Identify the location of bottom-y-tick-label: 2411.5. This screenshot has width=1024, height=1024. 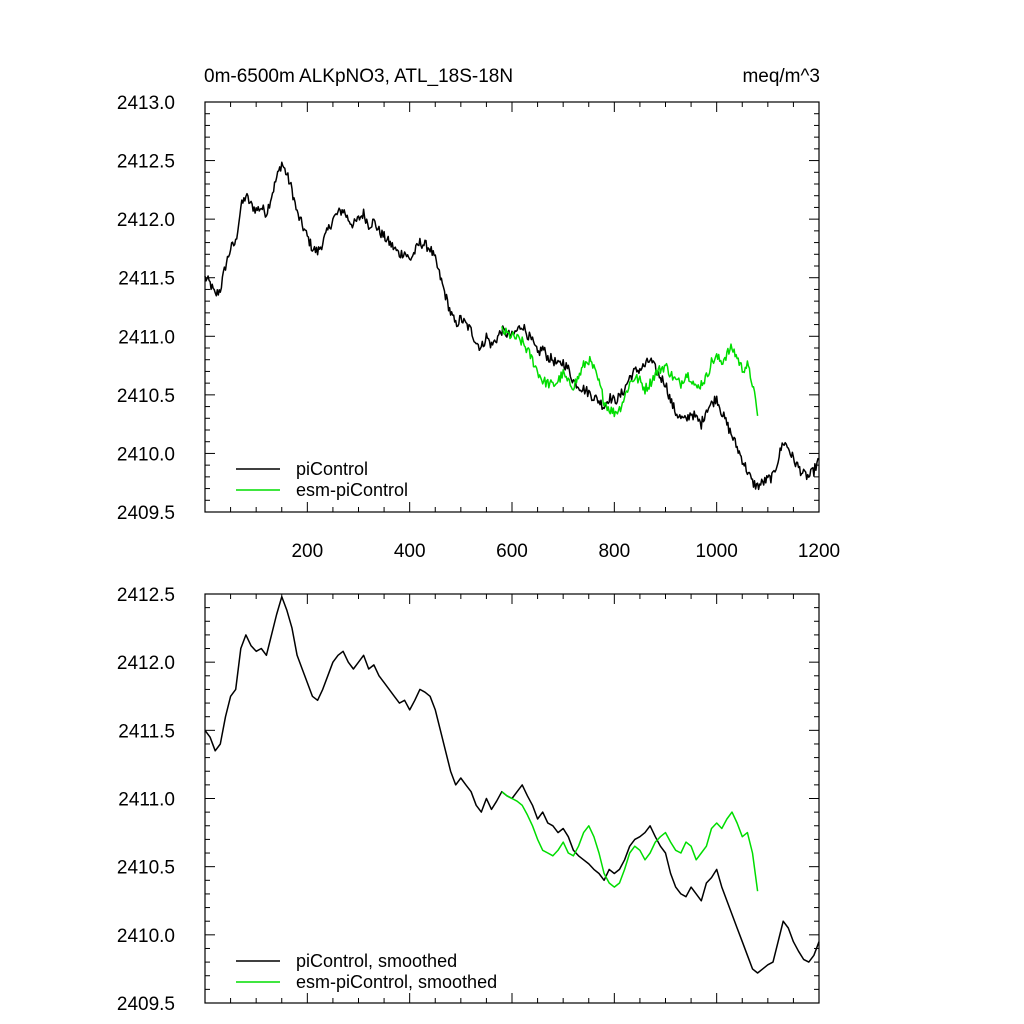
(146, 731).